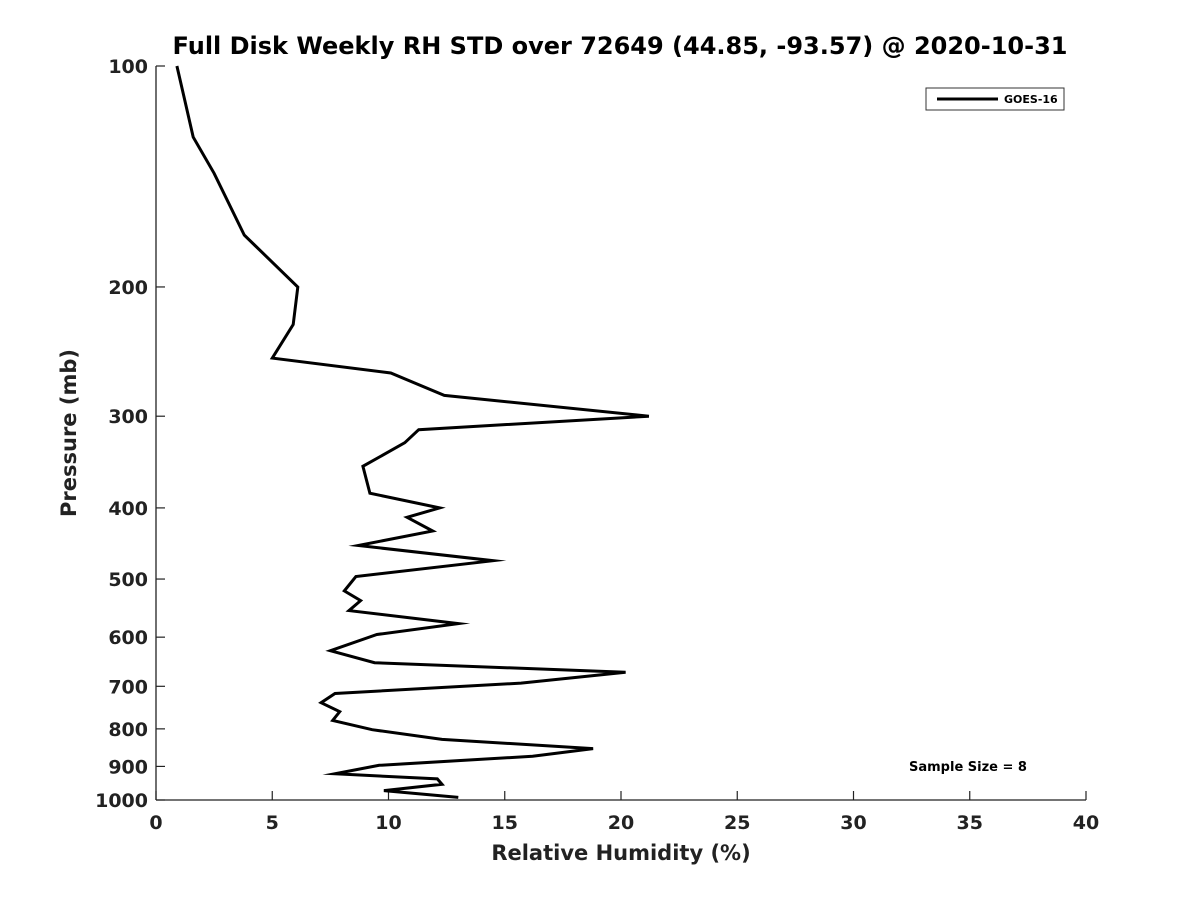 The width and height of the screenshot is (1200, 900). Describe the element at coordinates (128, 687) in the screenshot. I see `y-tick-label: 700` at that location.